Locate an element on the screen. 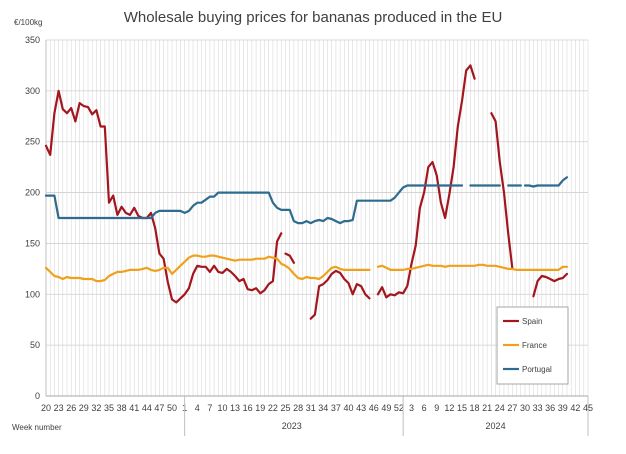 The image size is (626, 454). legend: Spain France Portugal is located at coordinates (532, 345).